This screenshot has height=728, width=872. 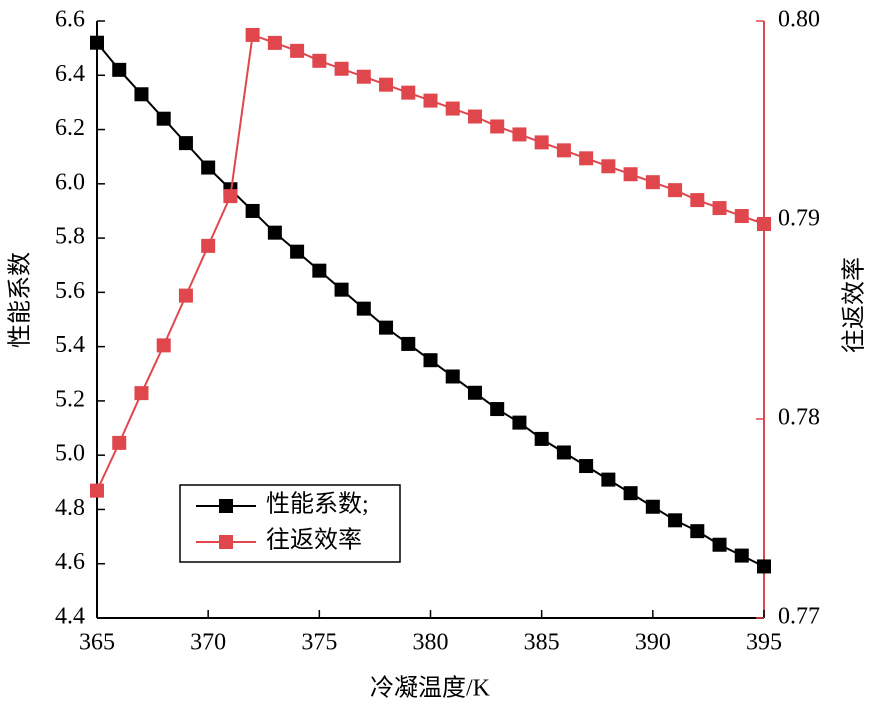 I want to click on x-tick-label: 390, so click(x=653, y=643).